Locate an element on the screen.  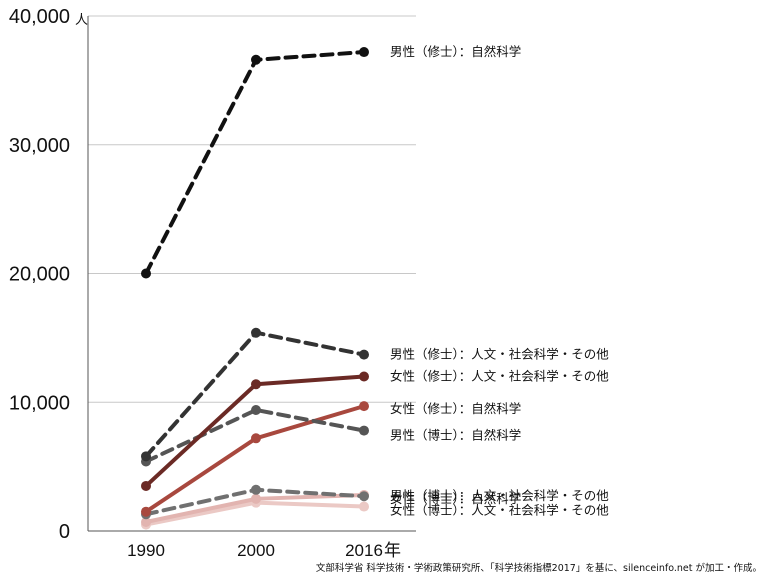
series-label: 男性（博士）：自然科学 is located at coordinates (455, 435).